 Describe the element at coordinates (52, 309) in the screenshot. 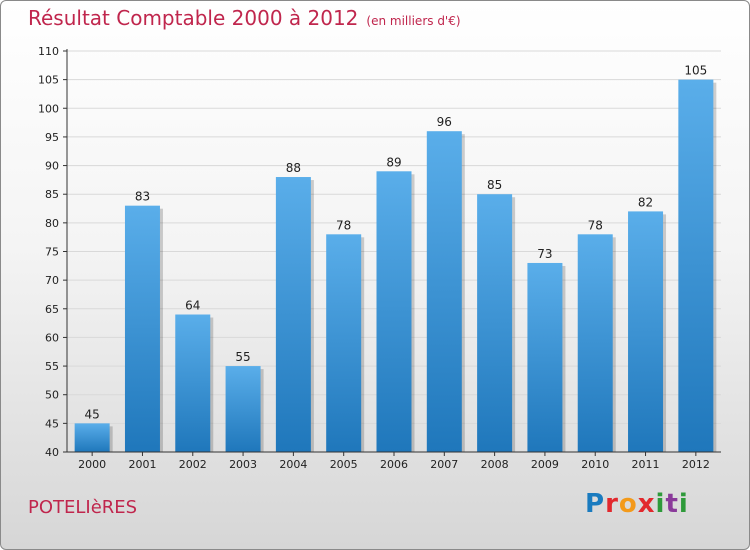

I see `y-tick-label: 65` at that location.